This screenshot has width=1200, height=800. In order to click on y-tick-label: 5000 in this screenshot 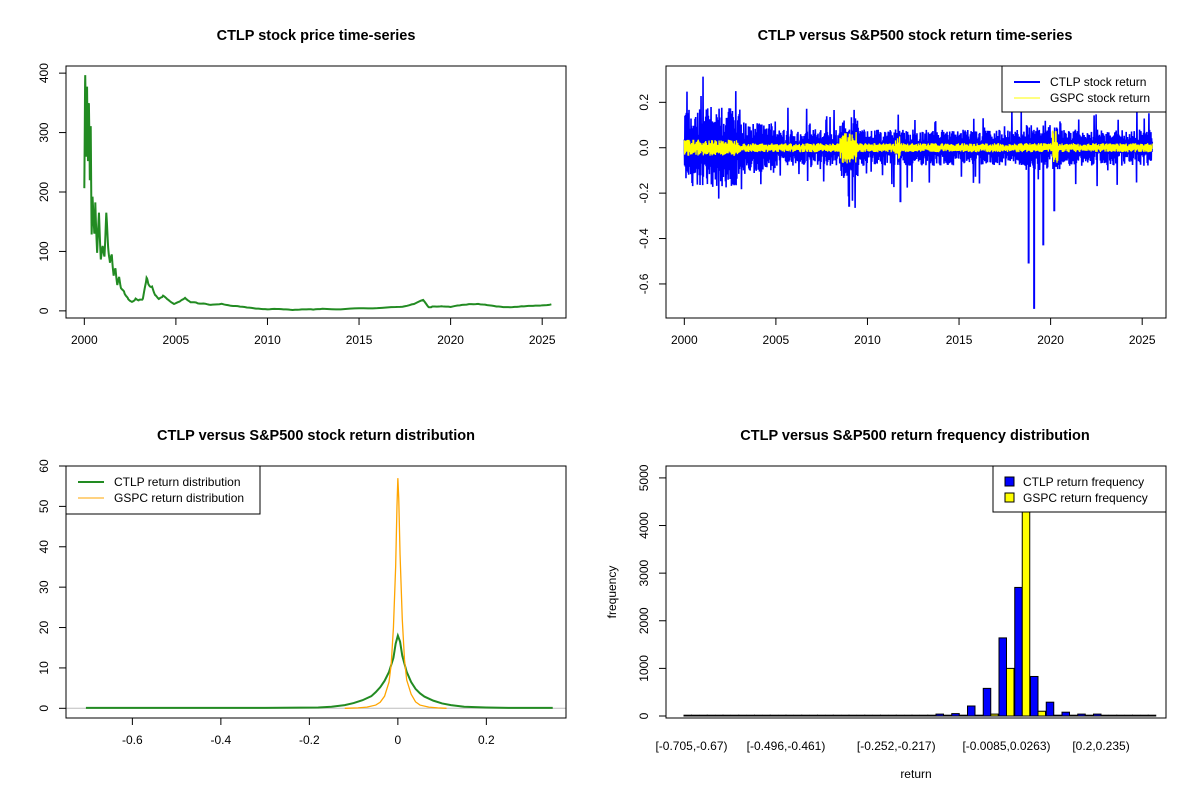, I will do `click(644, 477)`.